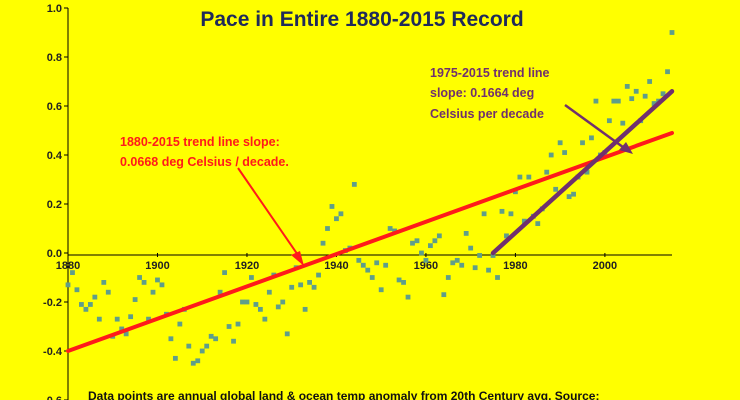 This screenshot has width=740, height=400. Describe the element at coordinates (54, 254) in the screenshot. I see `y-tick-label: 0.0` at that location.